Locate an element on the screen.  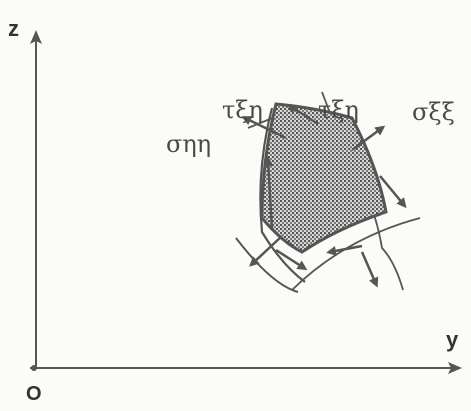
arrow-tau-top is located at coordinates (302, 114).